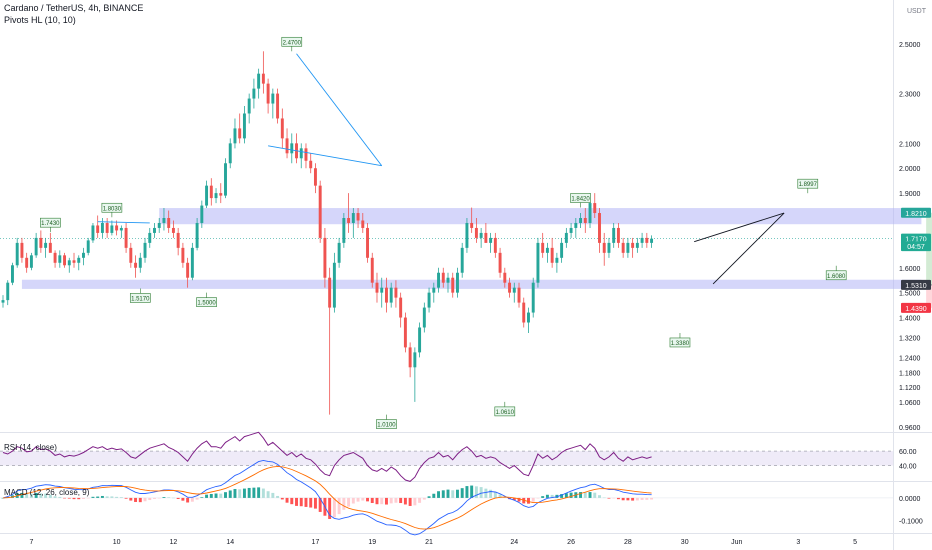 The image size is (932, 550). I want to click on pivot-box, so click(112, 207).